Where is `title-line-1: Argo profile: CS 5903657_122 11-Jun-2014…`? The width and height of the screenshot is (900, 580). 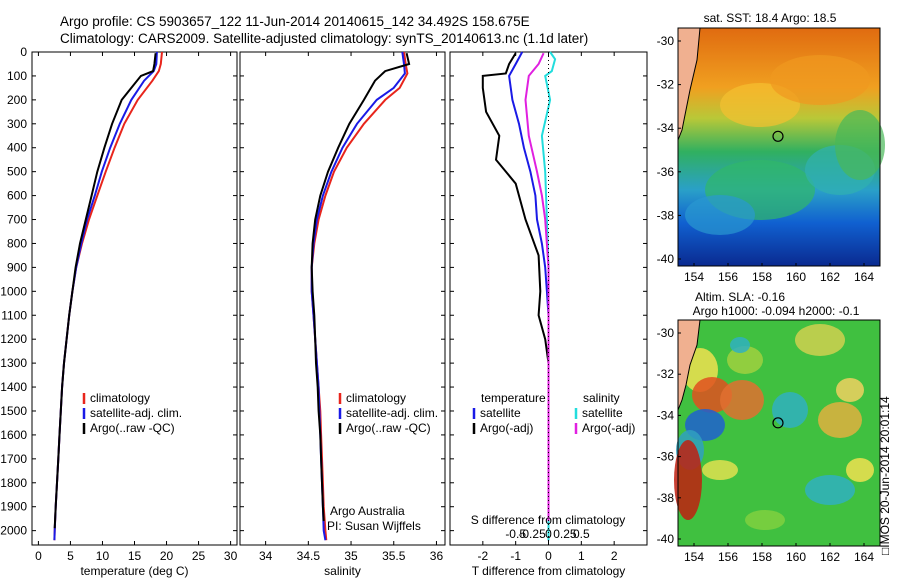
title-line-1: Argo profile: CS 5903657_122 11-Jun-2014… is located at coordinates (295, 21).